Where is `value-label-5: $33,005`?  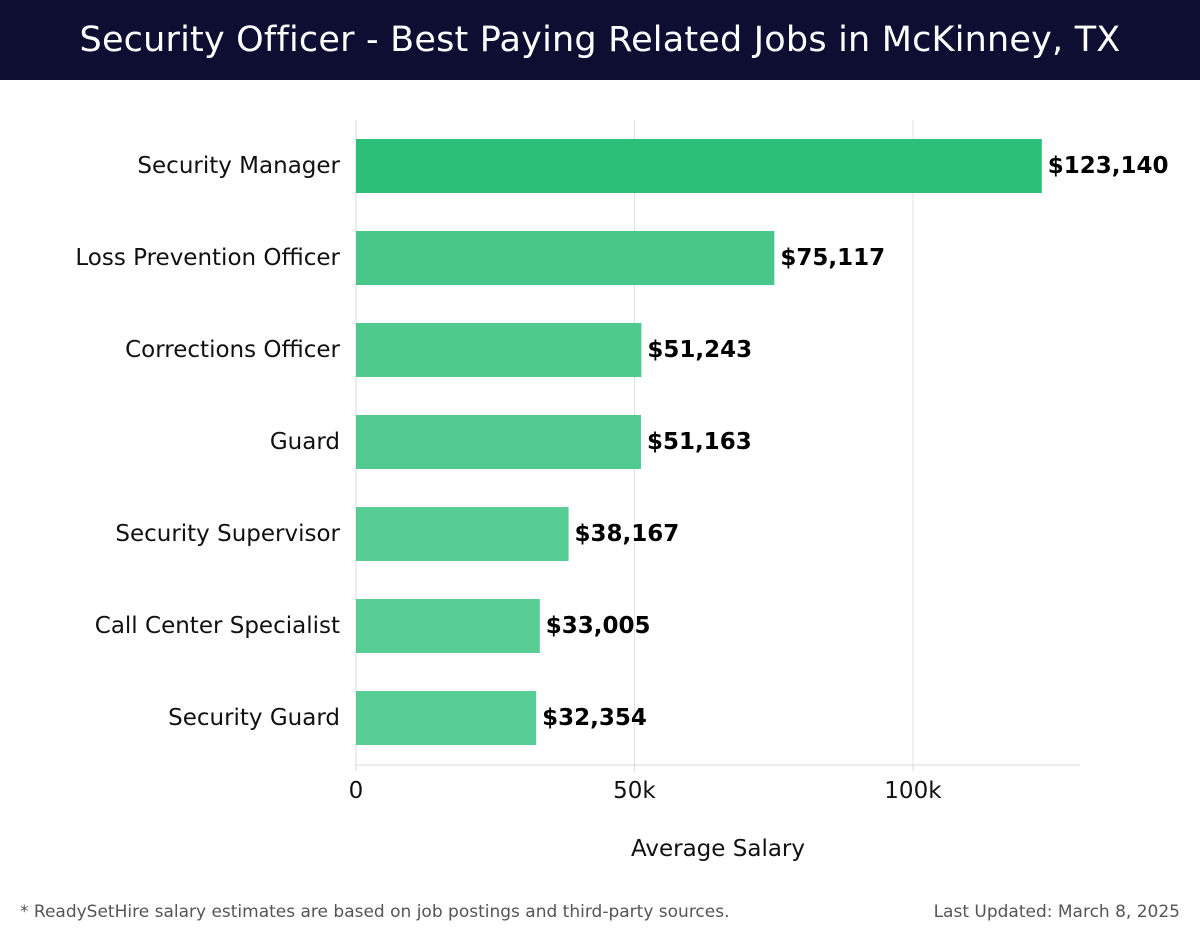 value-label-5: $33,005 is located at coordinates (598, 626).